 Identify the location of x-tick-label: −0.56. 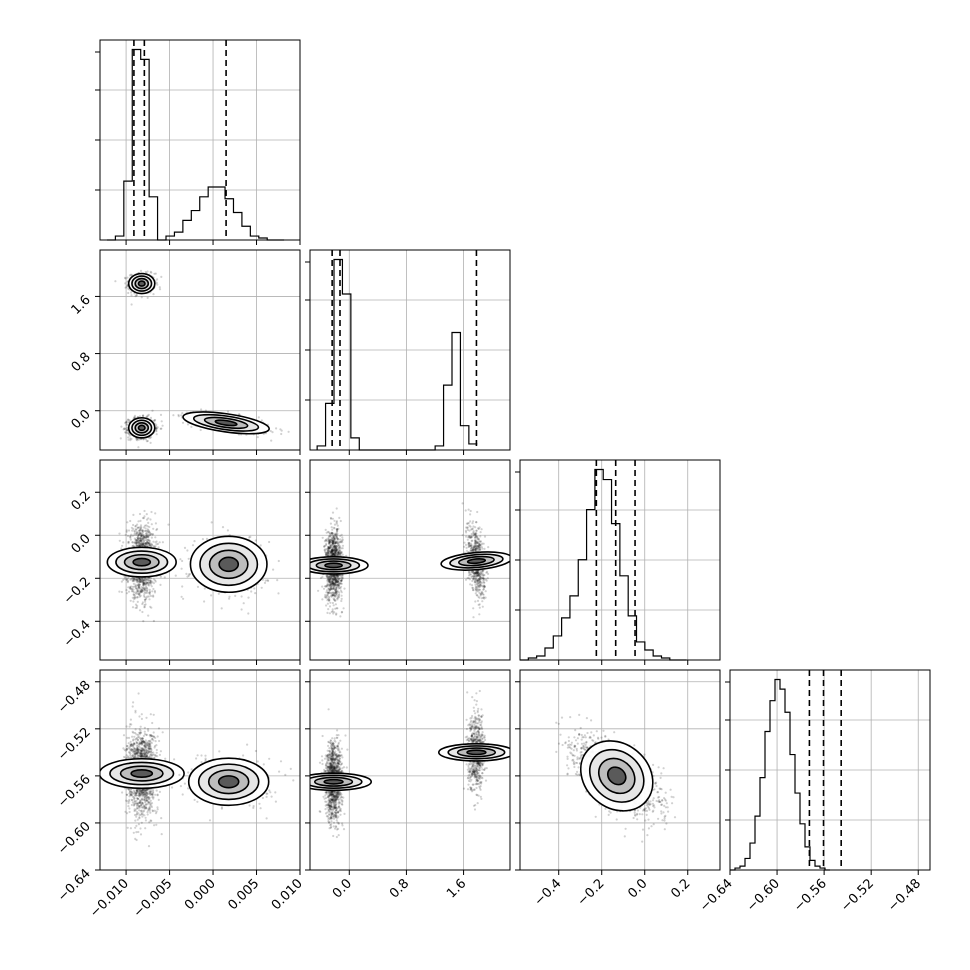
(810, 895).